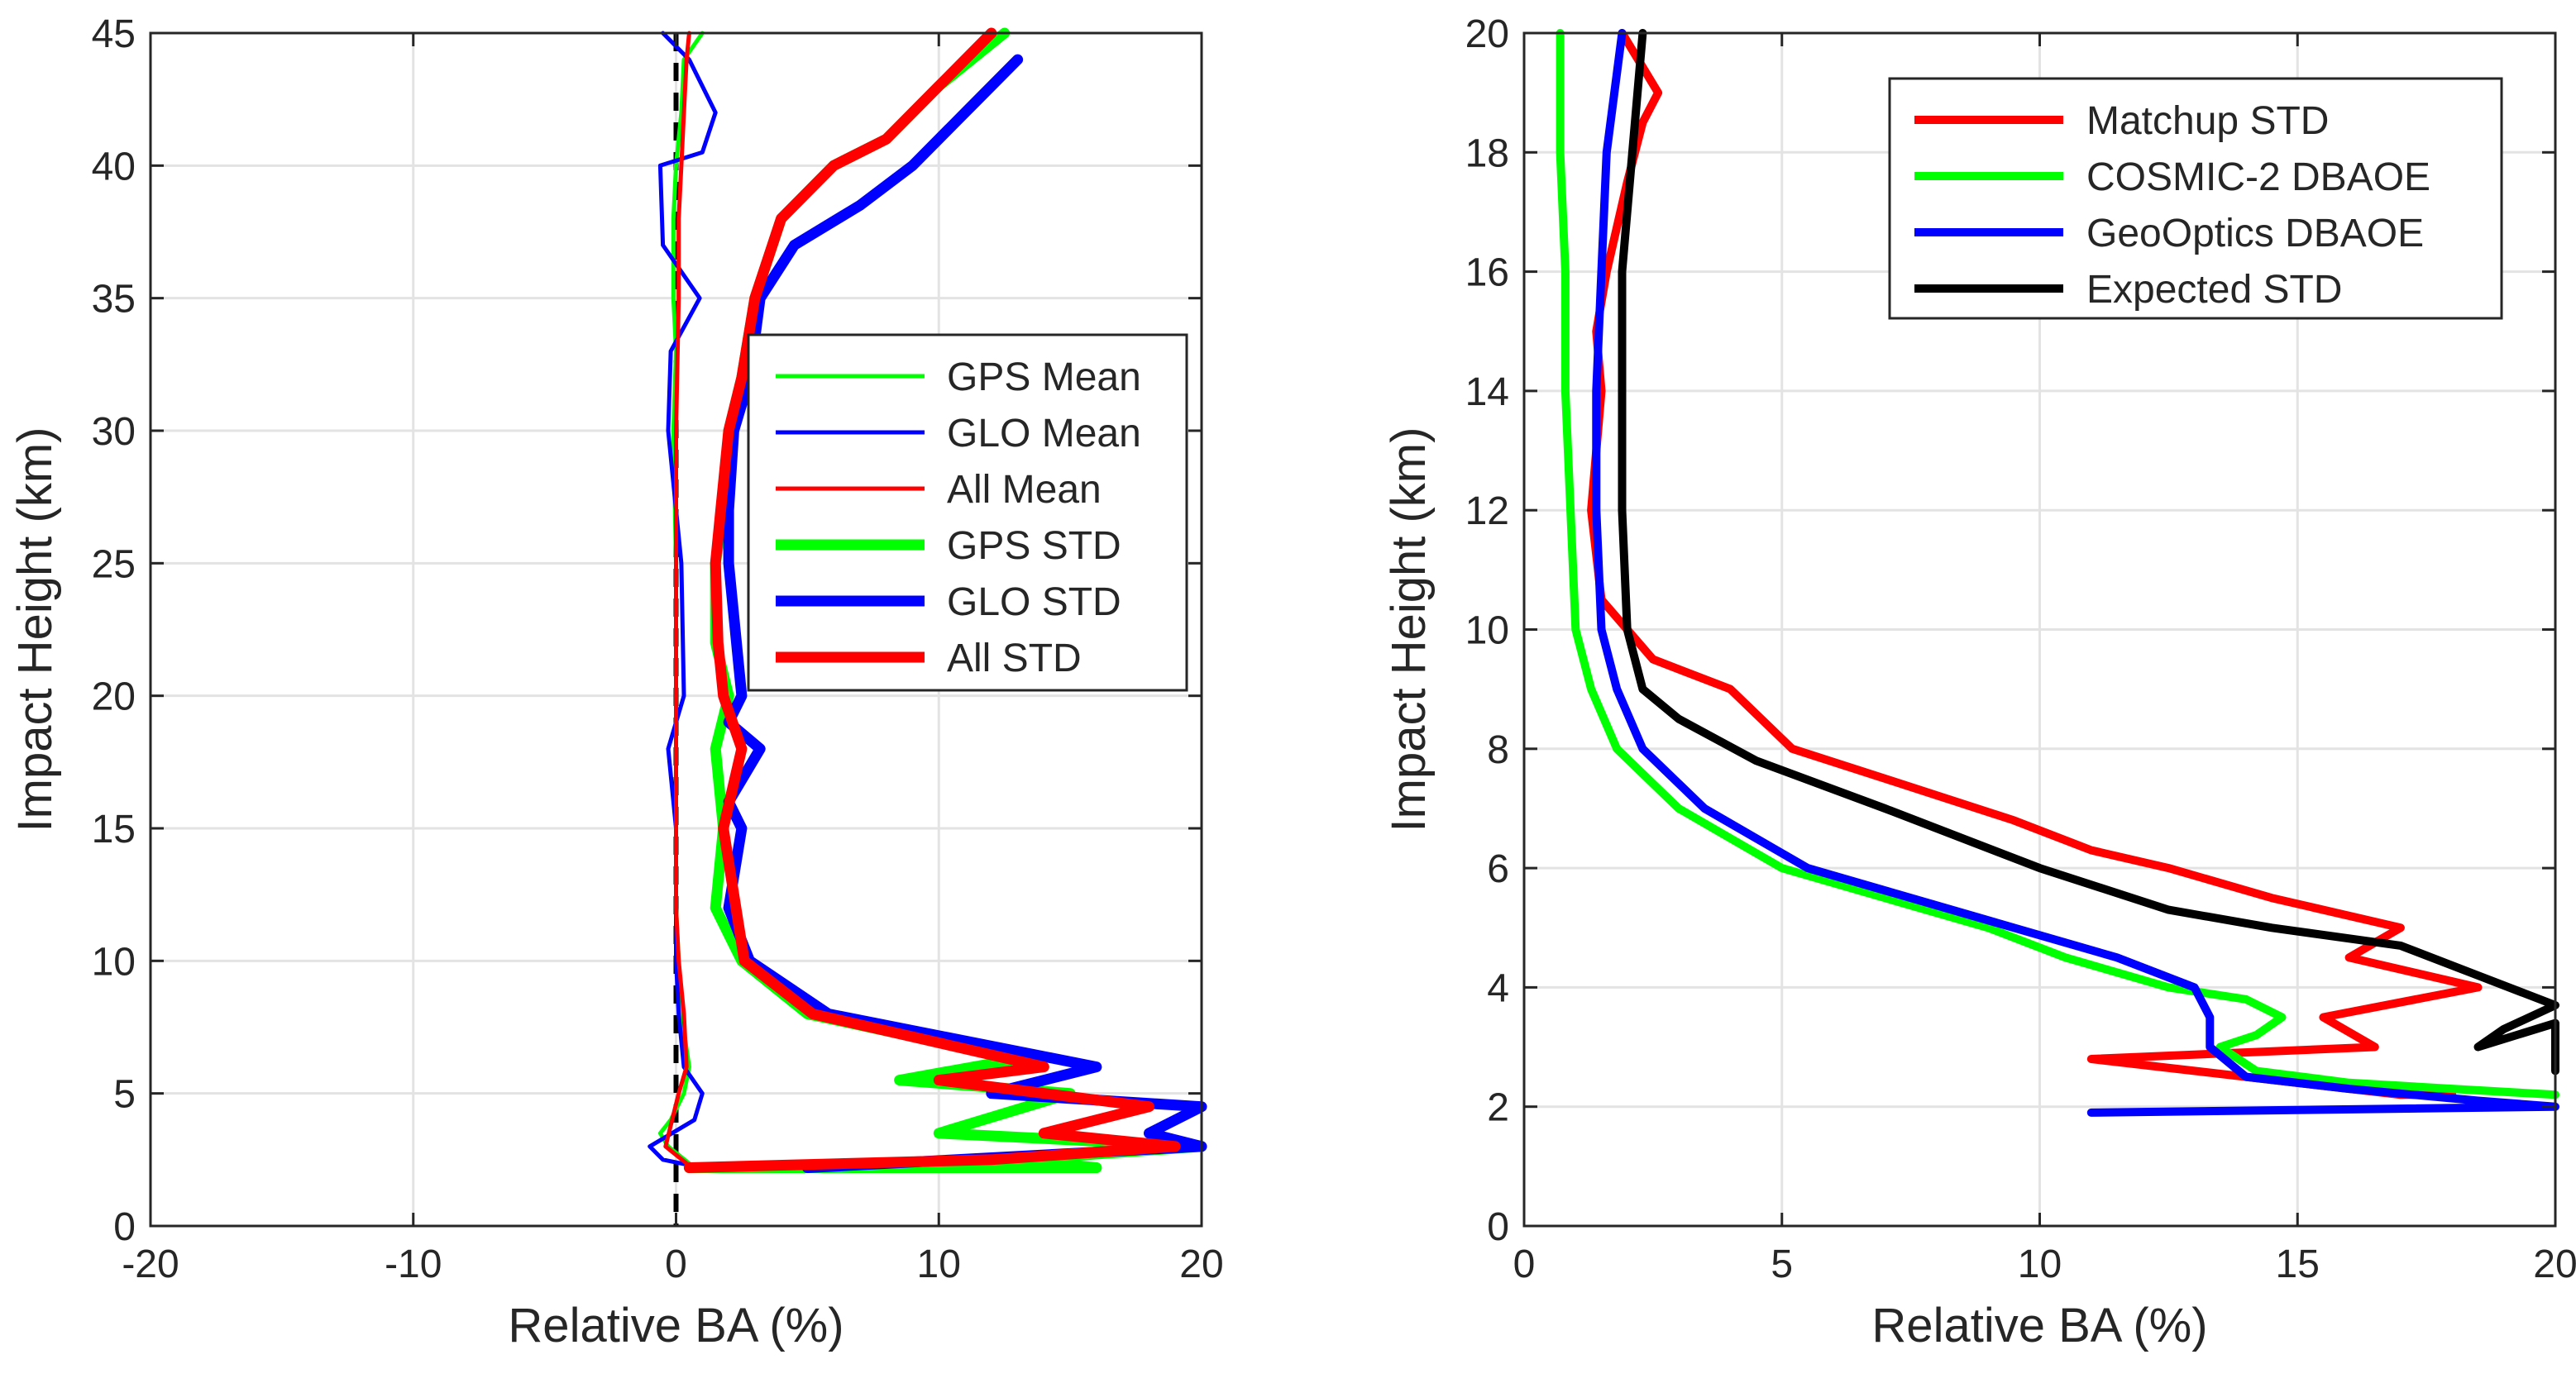 Image resolution: width=2576 pixels, height=1388 pixels. Describe the element at coordinates (1498, 750) in the screenshot. I see `y-tick-label: 8` at that location.